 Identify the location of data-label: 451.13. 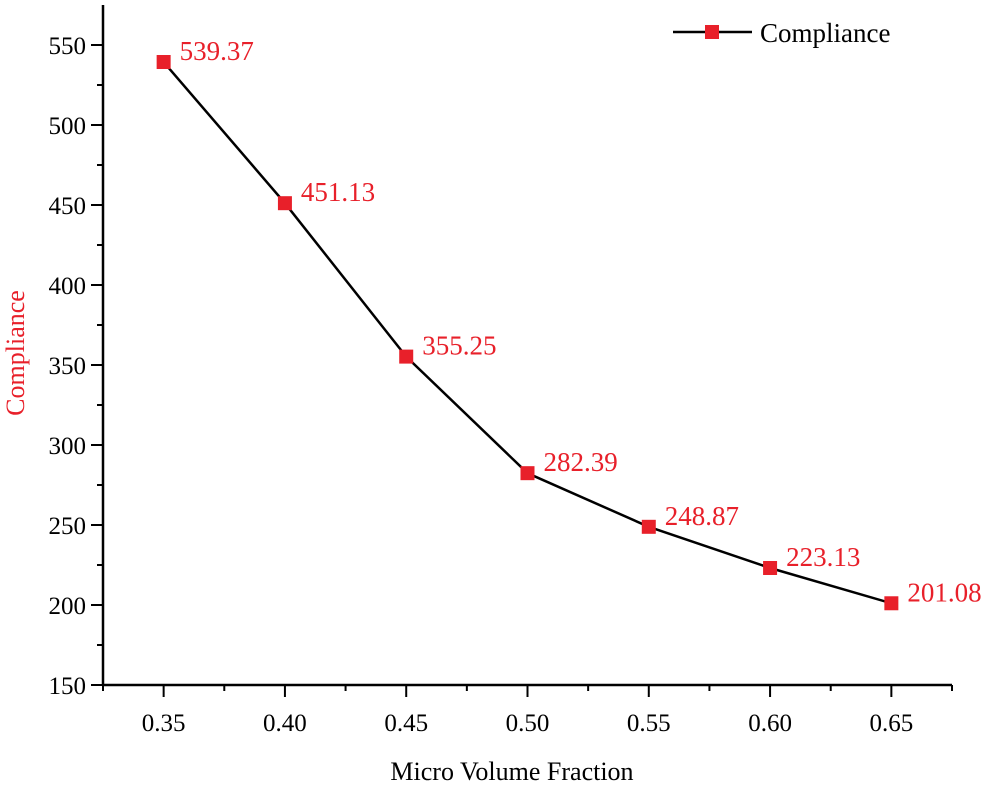
(338, 192).